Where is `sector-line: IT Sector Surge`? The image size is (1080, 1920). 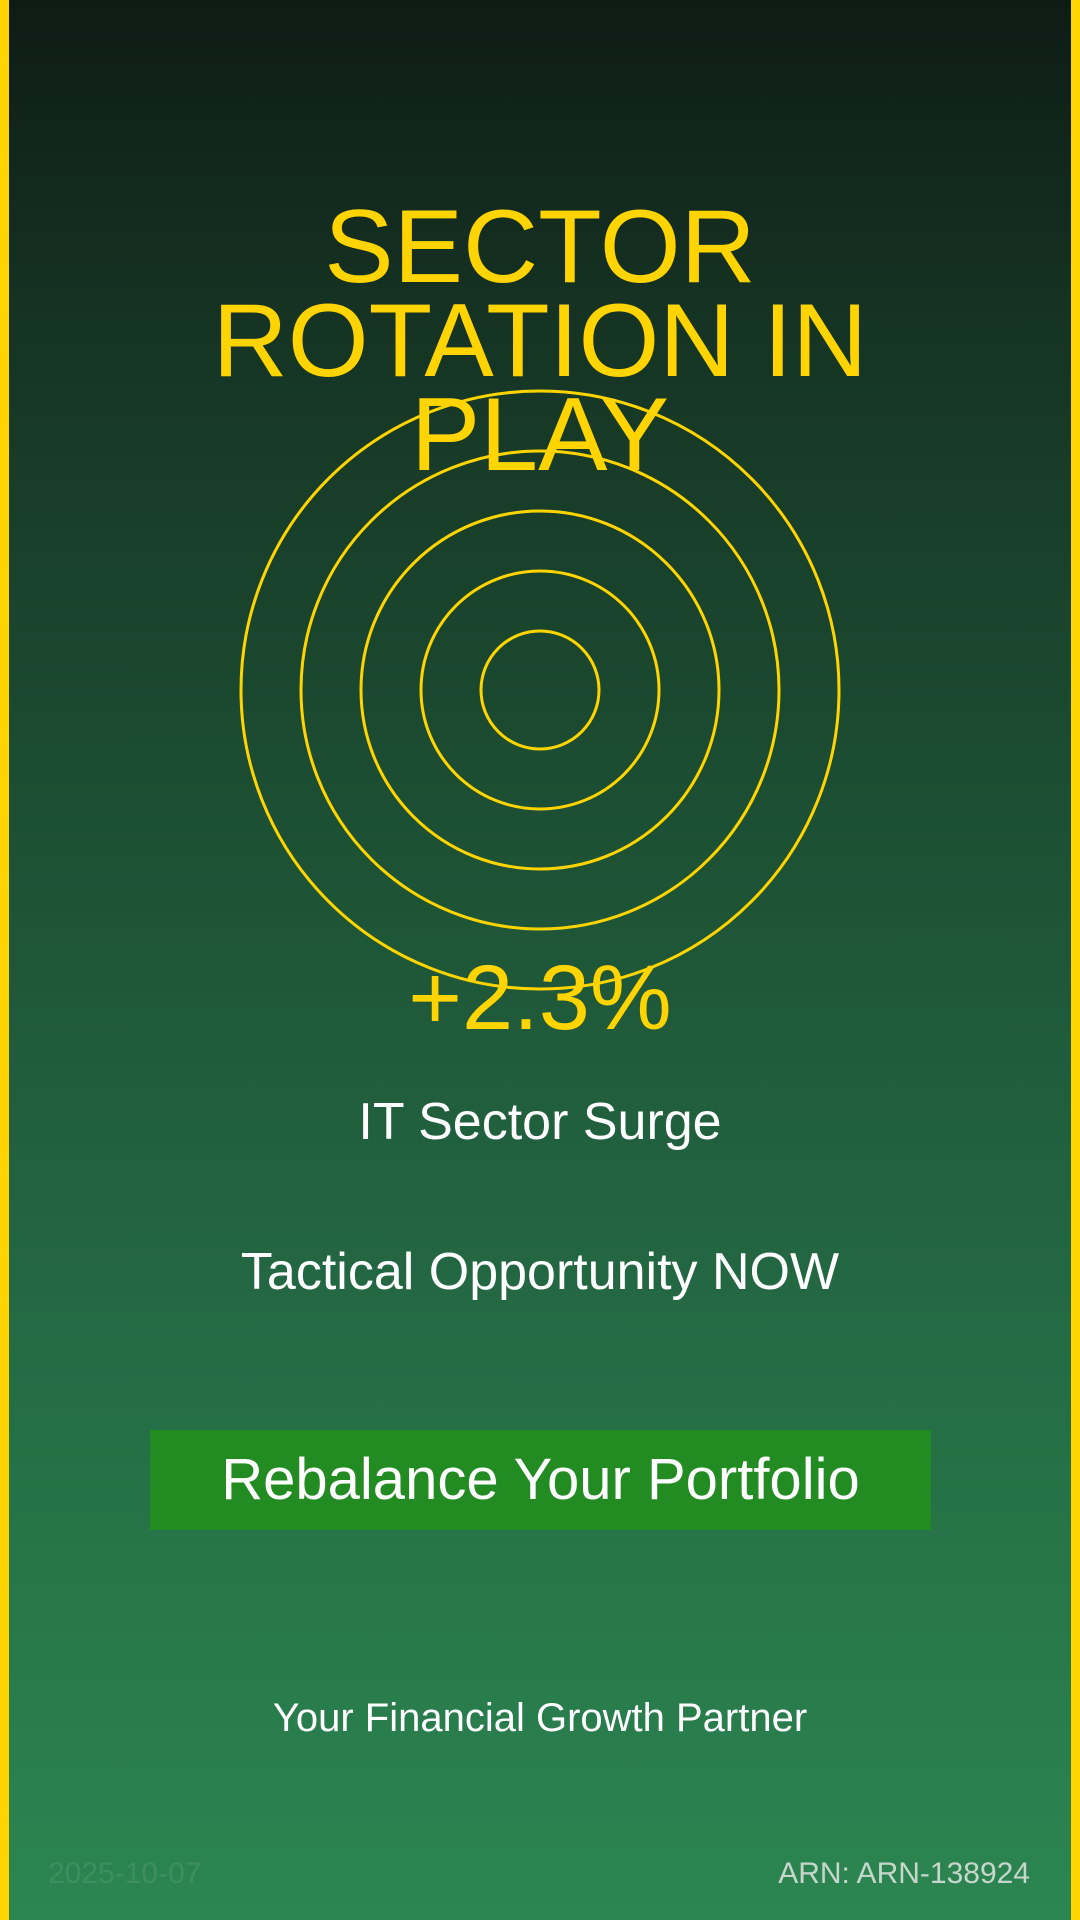
sector-line: IT Sector Surge is located at coordinates (540, 1122).